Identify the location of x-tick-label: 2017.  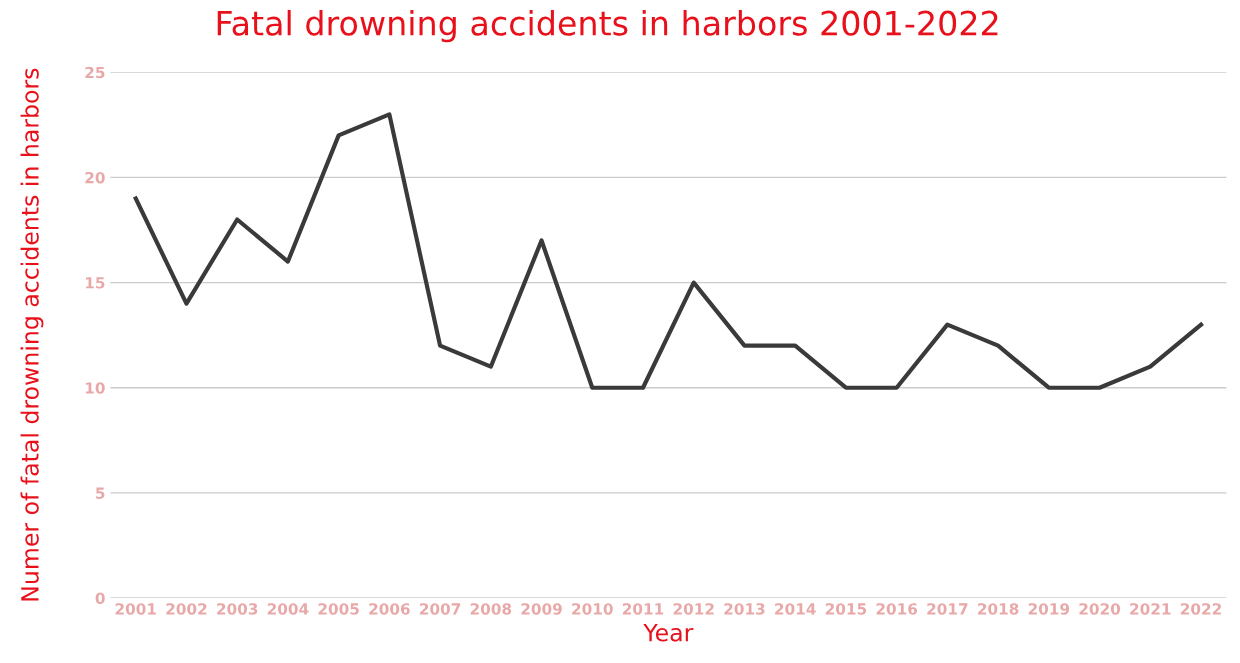
(947, 609).